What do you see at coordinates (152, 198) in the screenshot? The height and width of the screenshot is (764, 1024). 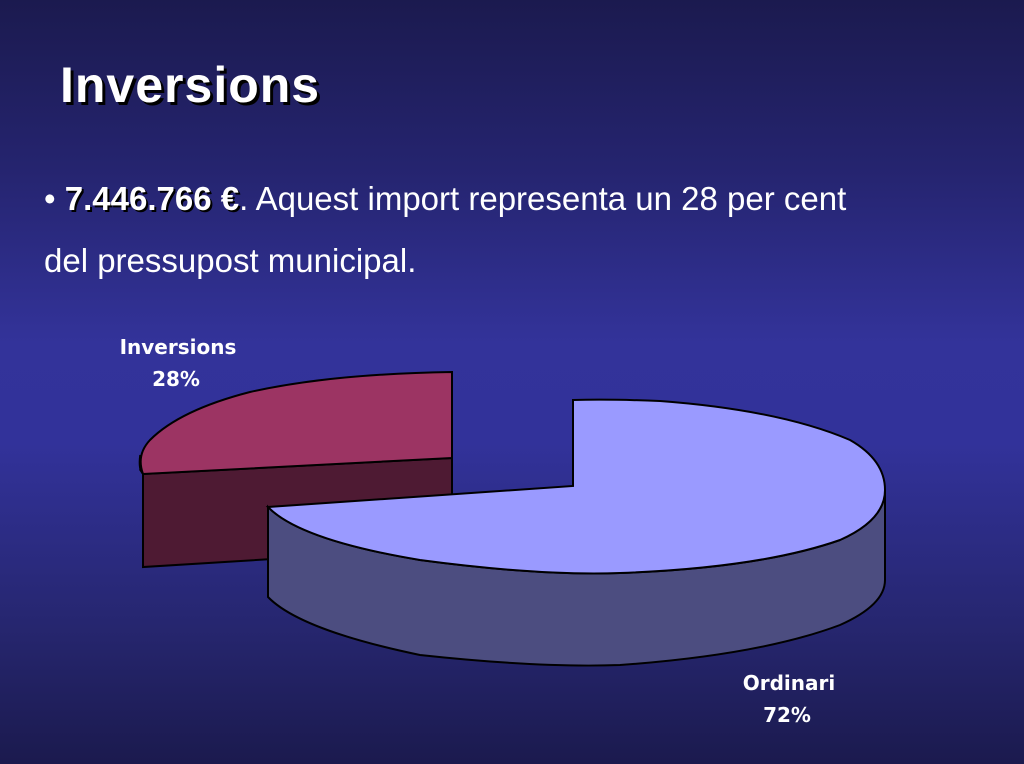 I see `budget-amount: 7.446.766 €` at bounding box center [152, 198].